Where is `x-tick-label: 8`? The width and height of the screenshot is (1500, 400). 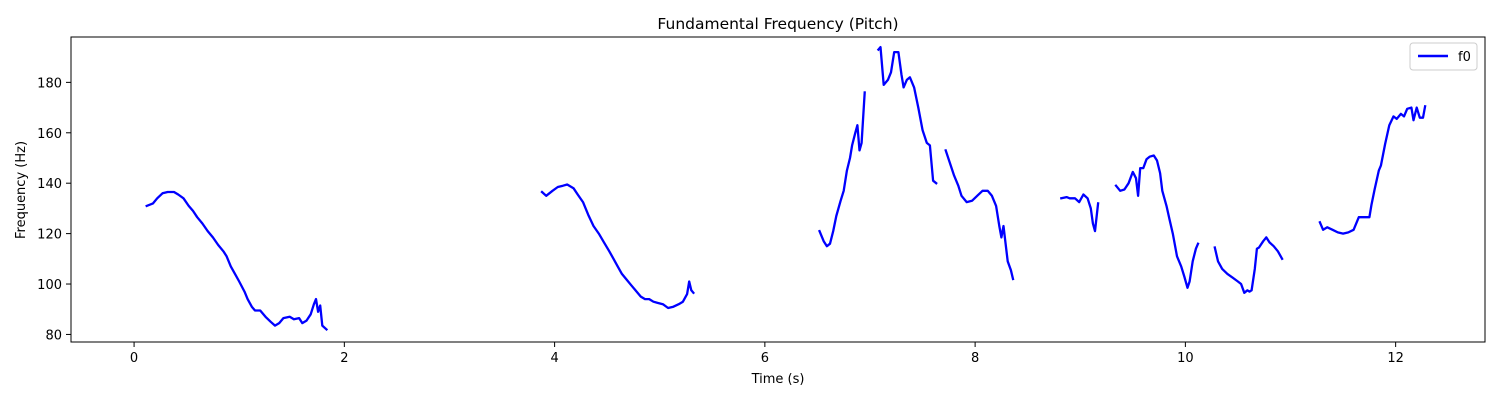
x-tick-label: 8 is located at coordinates (975, 358).